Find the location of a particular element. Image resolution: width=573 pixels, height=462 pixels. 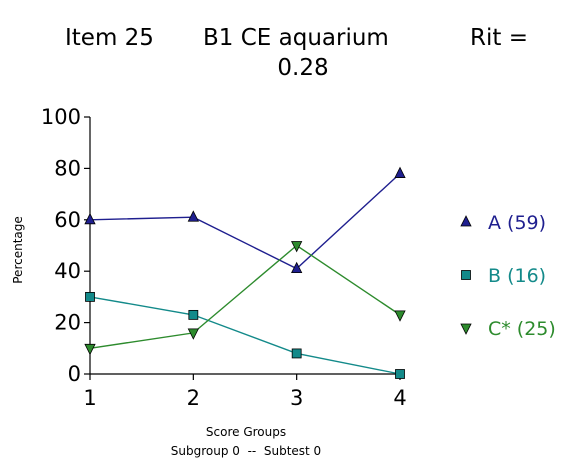

chart-footnote: Subgroup 0 -- Subtest 0 is located at coordinates (246, 451).